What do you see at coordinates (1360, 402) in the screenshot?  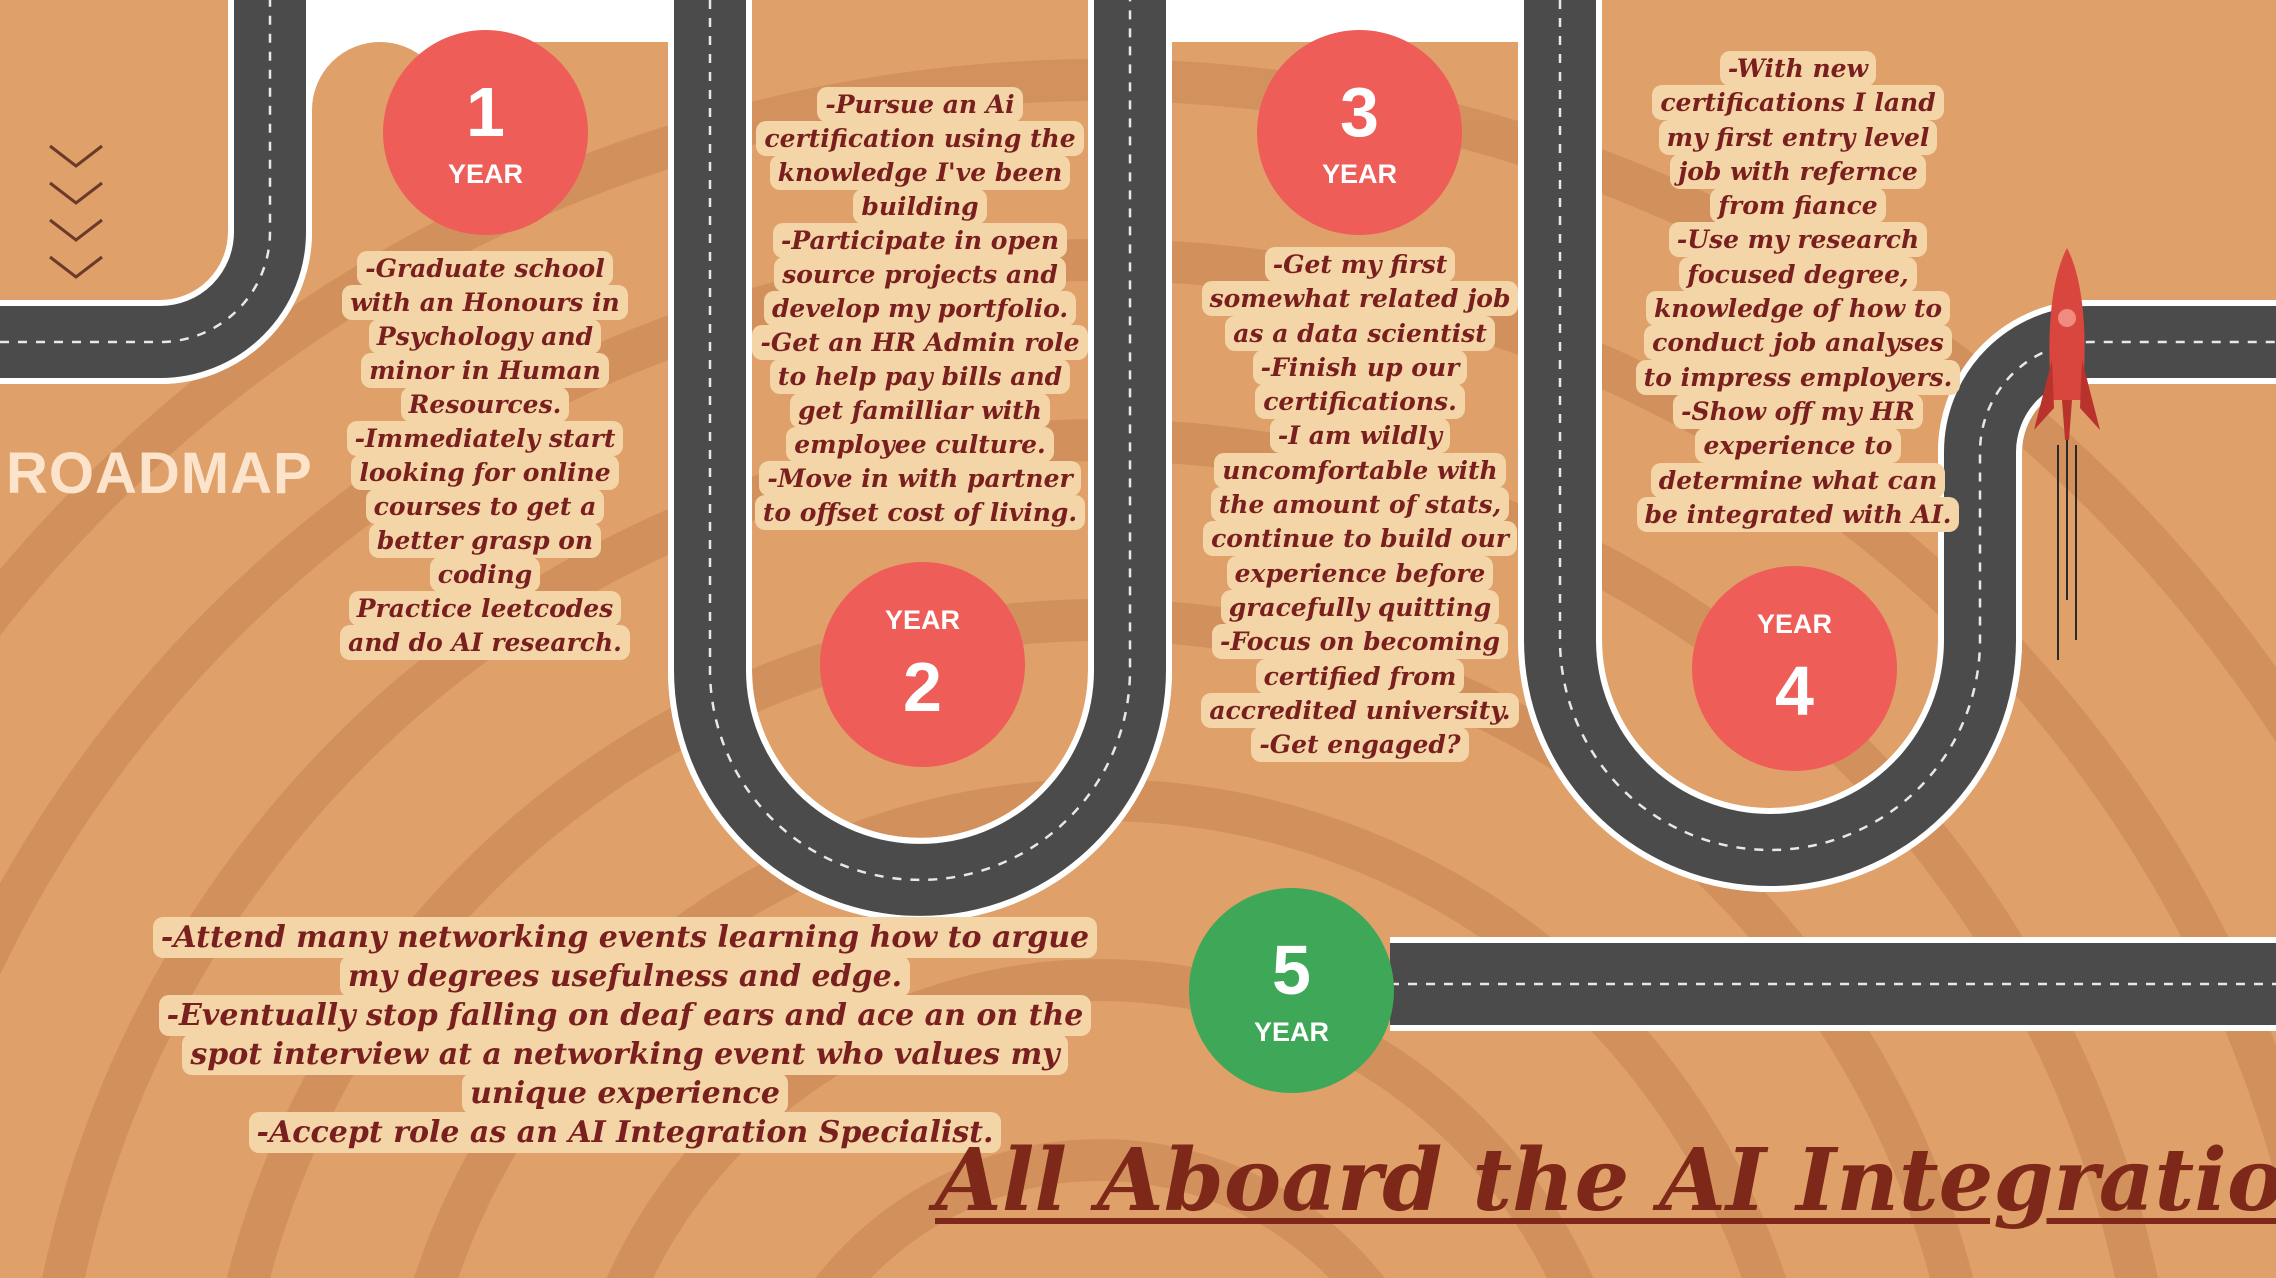 I see `note-line: certifications.` at bounding box center [1360, 402].